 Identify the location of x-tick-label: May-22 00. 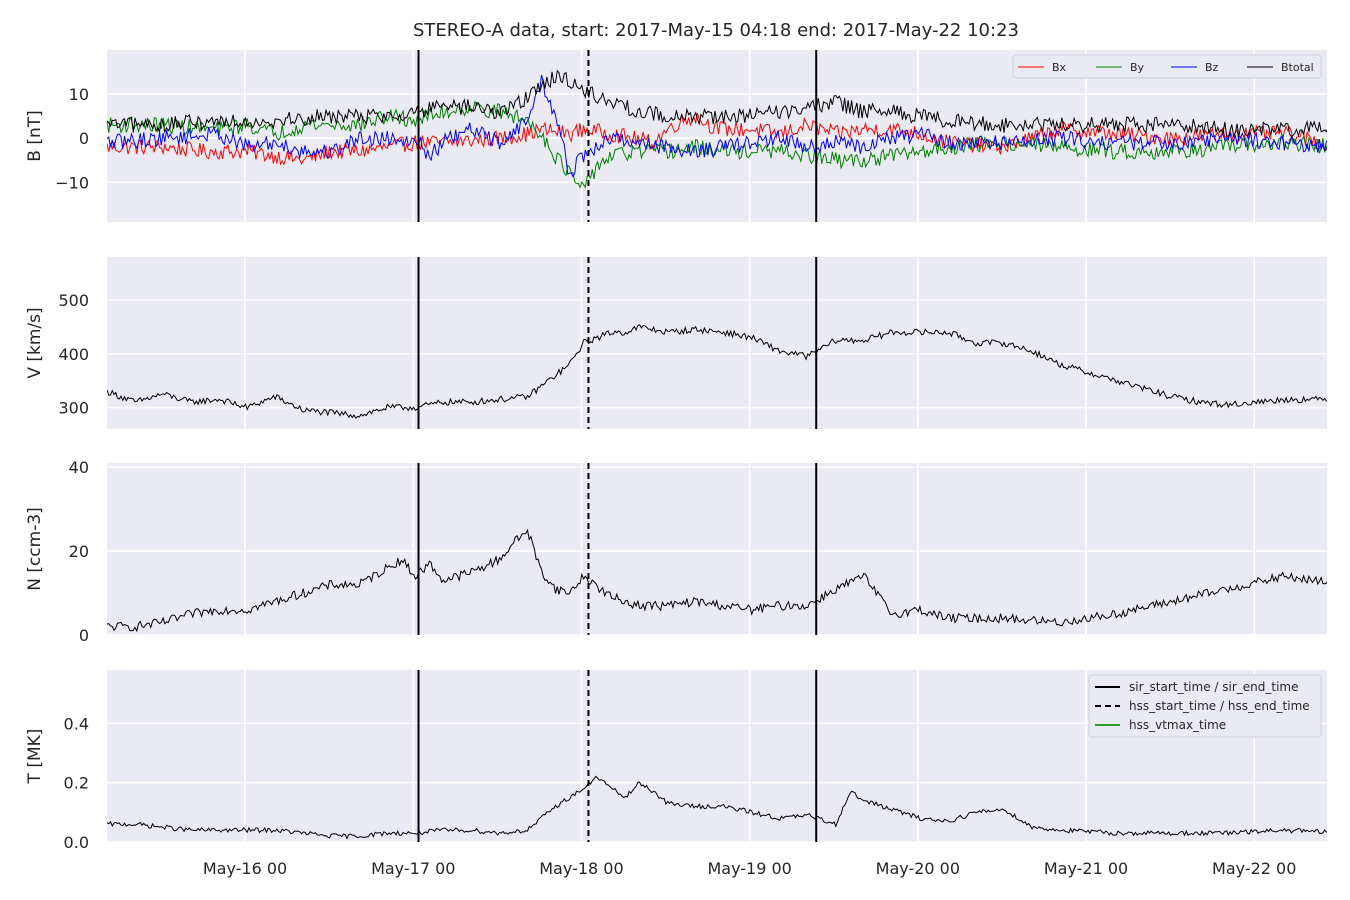
(1254, 868).